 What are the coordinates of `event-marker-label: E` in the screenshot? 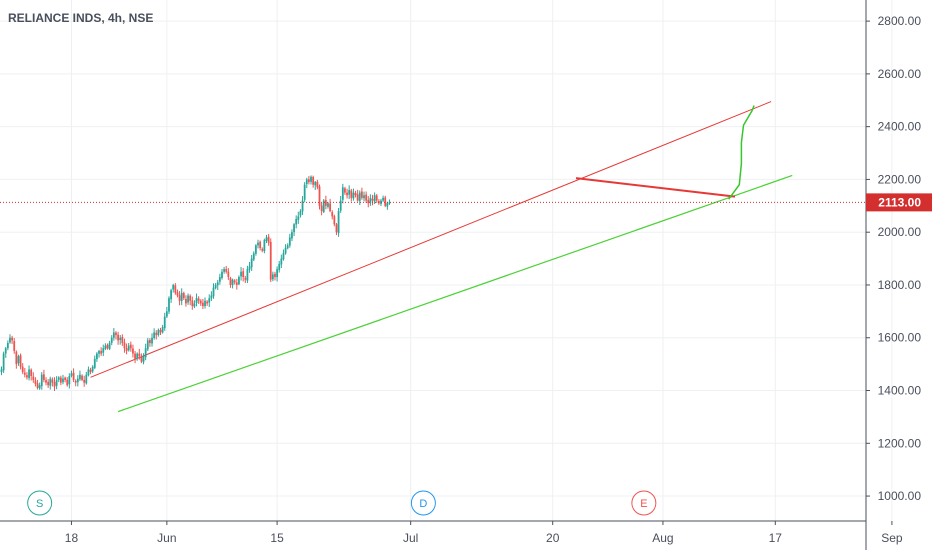 It's located at (643, 504).